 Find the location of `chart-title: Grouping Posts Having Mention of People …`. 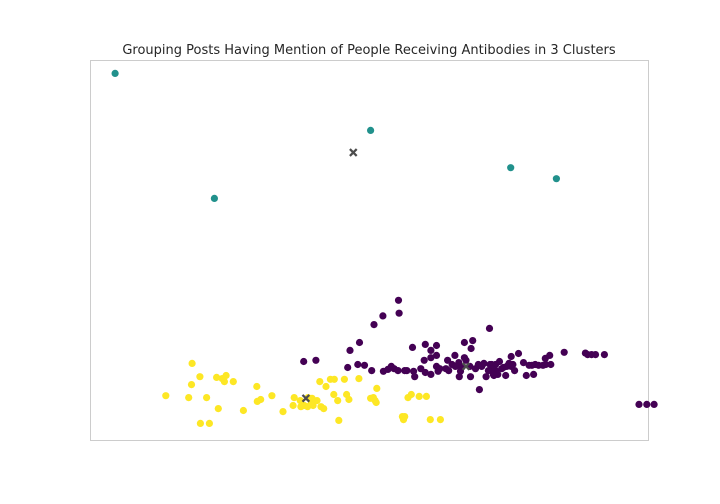

chart-title: Grouping Posts Having Mention of People … is located at coordinates (369, 50).